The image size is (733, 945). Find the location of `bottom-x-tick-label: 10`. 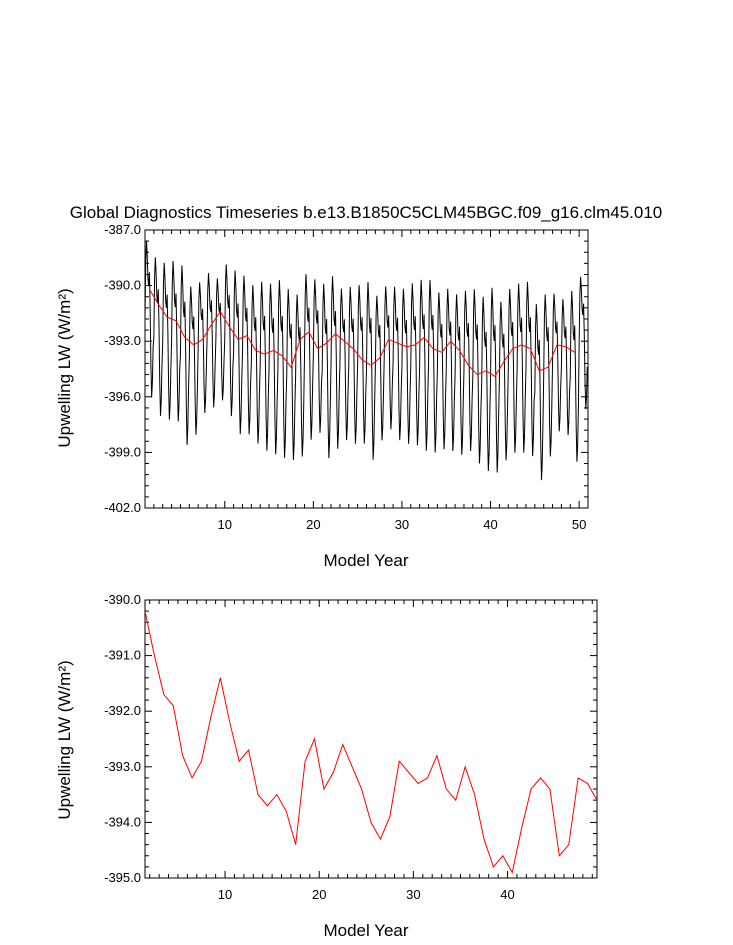

bottom-x-tick-label: 10 is located at coordinates (225, 894).